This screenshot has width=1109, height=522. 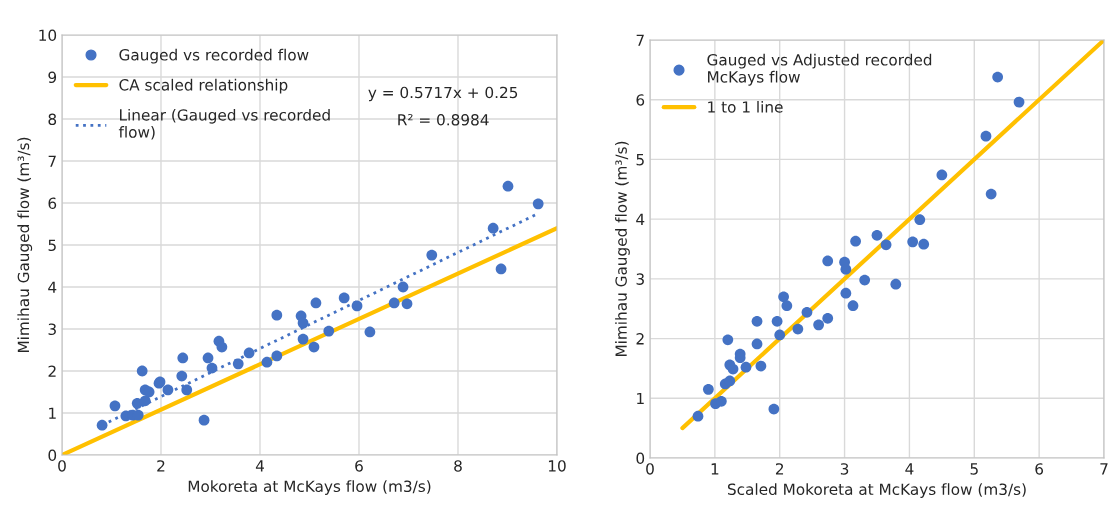 What do you see at coordinates (443, 94) in the screenshot?
I see `annotation: y = 0.5717x + 0.25` at bounding box center [443, 94].